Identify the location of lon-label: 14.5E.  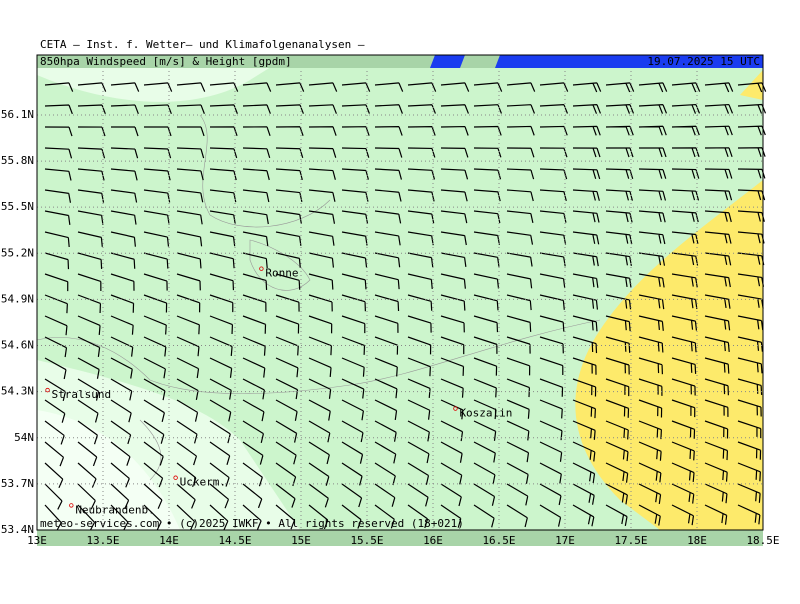
(234, 540).